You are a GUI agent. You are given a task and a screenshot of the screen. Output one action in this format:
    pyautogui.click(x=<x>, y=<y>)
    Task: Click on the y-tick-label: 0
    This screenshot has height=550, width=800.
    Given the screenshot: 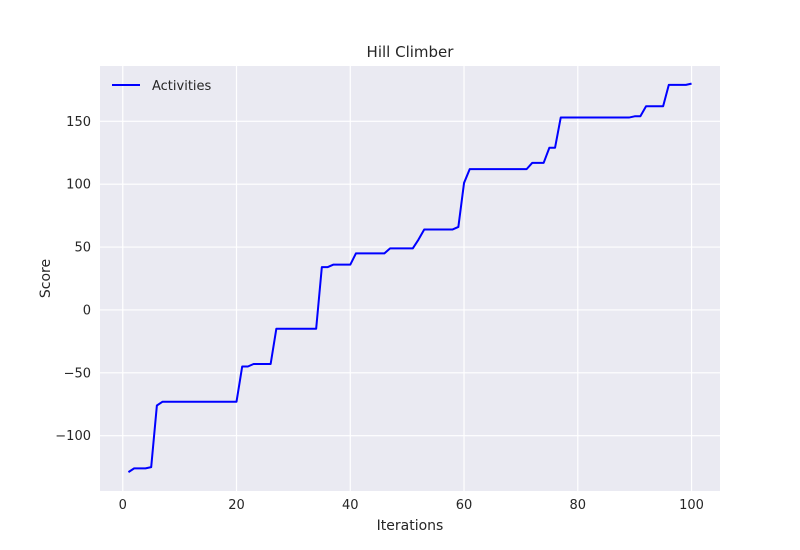 What is the action you would take?
    pyautogui.click(x=87, y=310)
    